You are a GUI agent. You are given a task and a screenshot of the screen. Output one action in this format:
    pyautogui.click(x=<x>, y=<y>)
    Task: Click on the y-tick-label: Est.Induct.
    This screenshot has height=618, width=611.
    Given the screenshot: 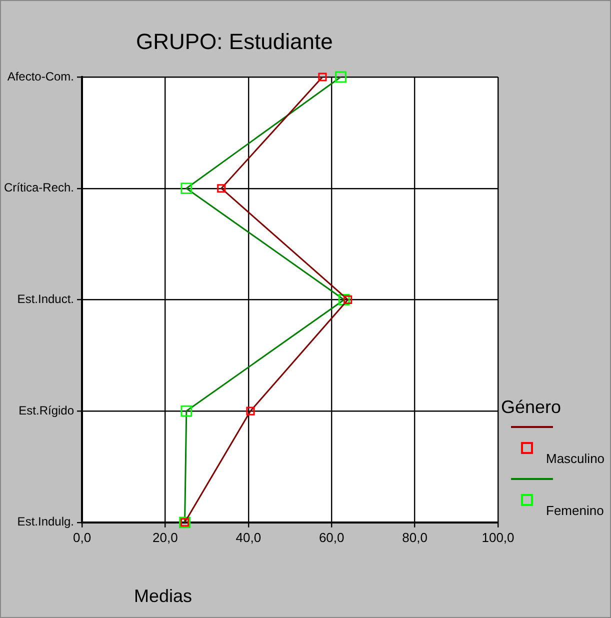 What is the action you would take?
    pyautogui.click(x=45, y=299)
    